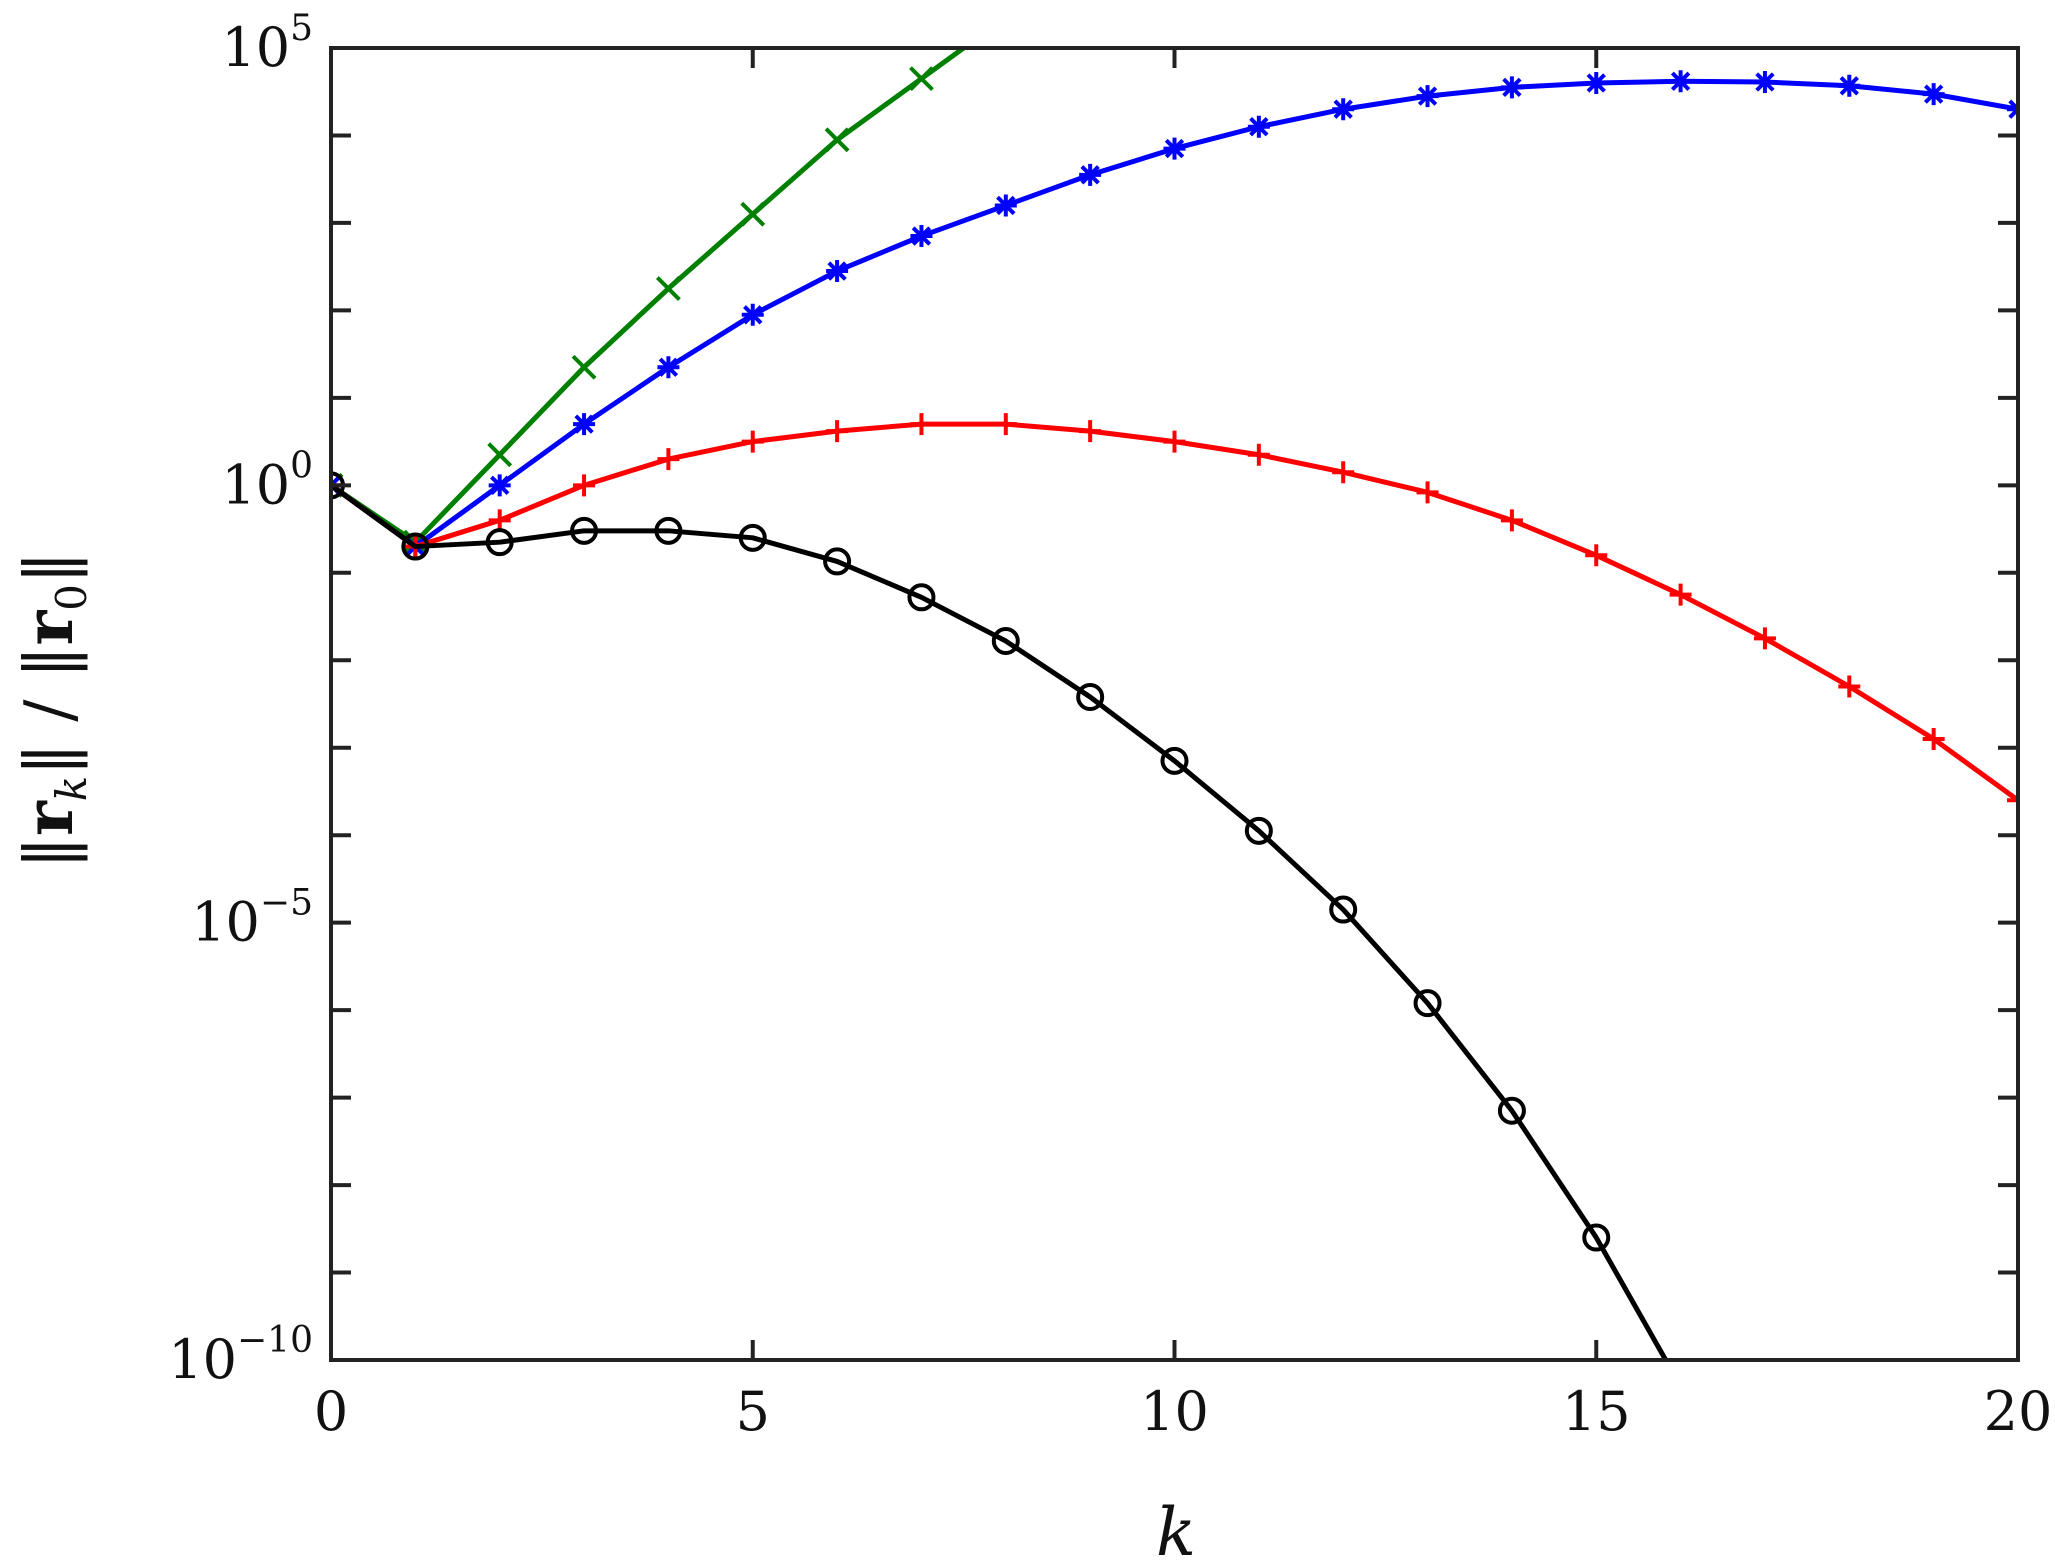  What do you see at coordinates (1596, 1411) in the screenshot?
I see `x-tick-label-3: 15` at bounding box center [1596, 1411].